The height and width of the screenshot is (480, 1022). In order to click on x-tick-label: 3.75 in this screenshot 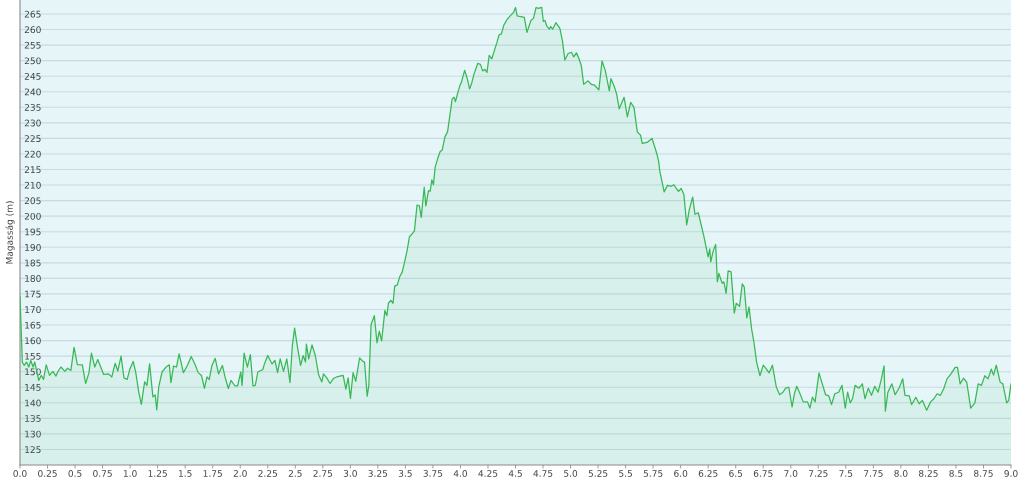, I will do `click(433, 473)`.